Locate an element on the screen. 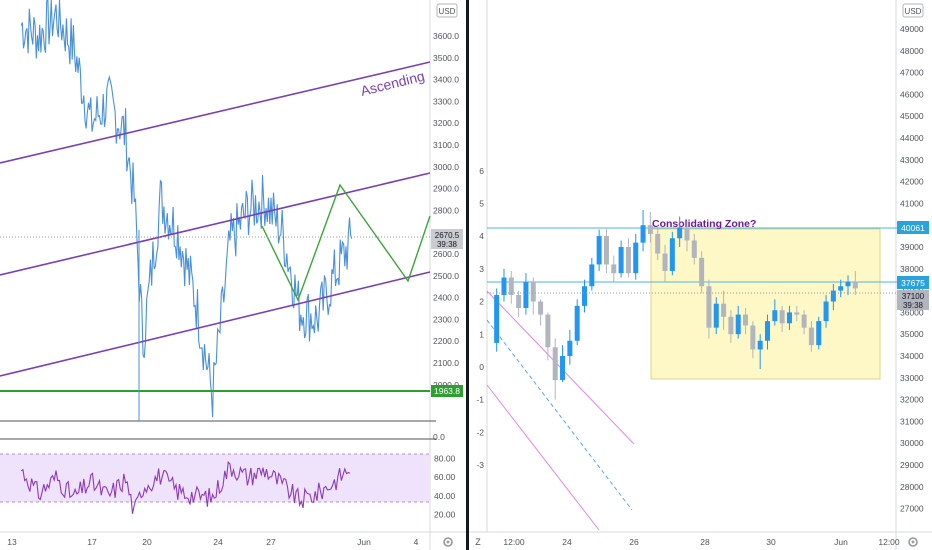 Image resolution: width=932 pixels, height=550 pixels. right-time-axis: 12:00 24 26 28 30 Jun 12:00 is located at coordinates (701, 542).